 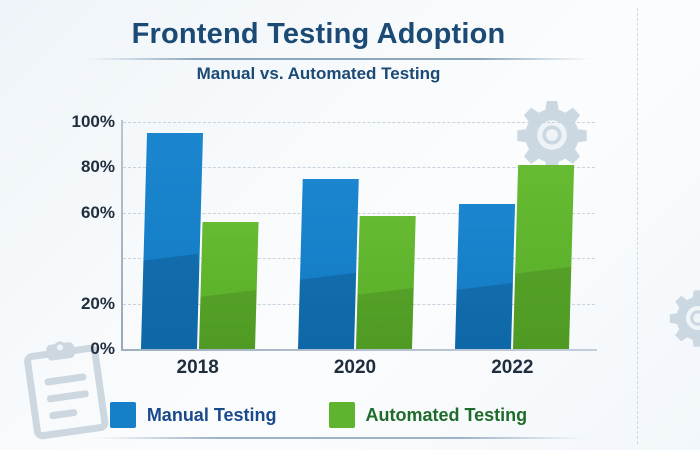 I want to click on y-axis-labels: 0% 20% 60% 80% 100%, so click(x=85, y=235).